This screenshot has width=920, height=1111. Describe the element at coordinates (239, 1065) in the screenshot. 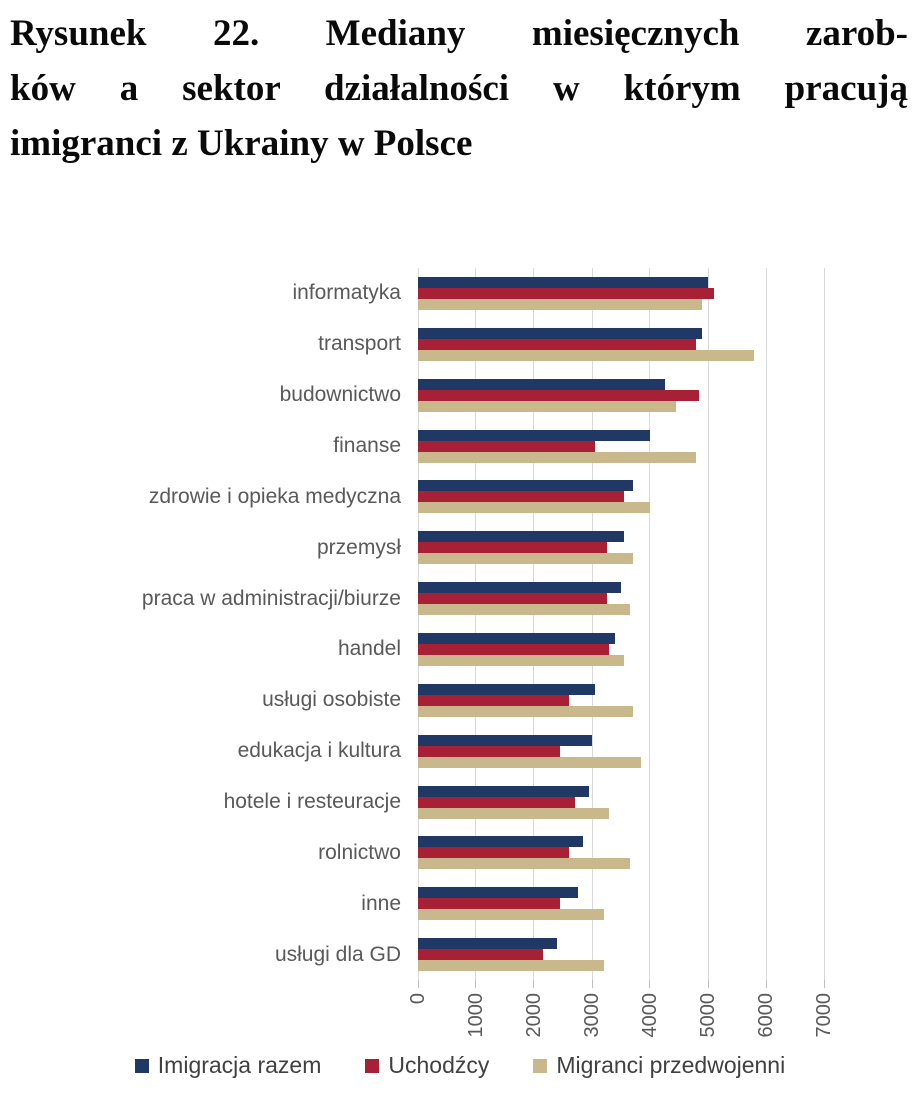

I see `legend-label: Imigracja razem` at that location.